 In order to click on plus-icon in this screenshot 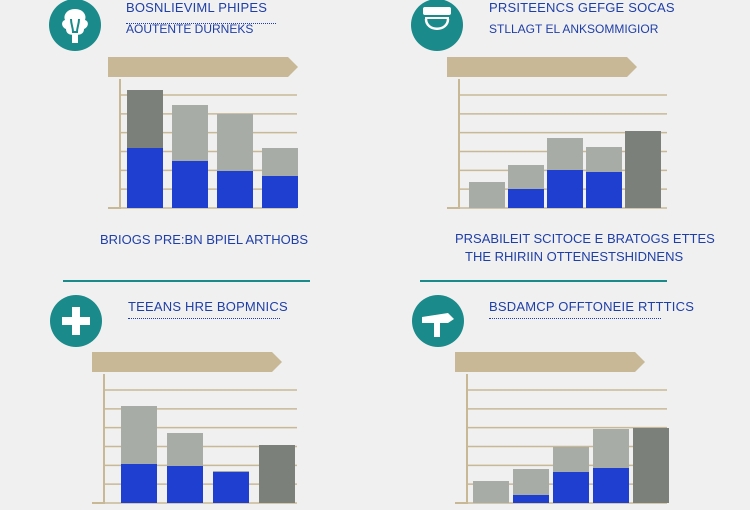, I will do `click(76, 321)`.